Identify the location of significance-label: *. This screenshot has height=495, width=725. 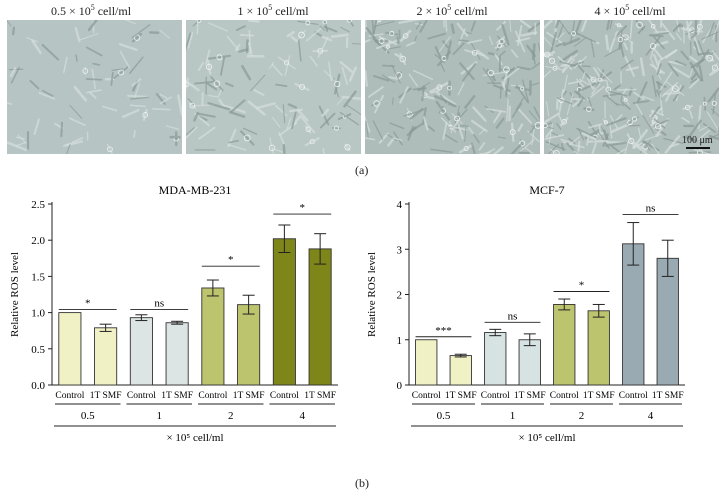
(303, 208).